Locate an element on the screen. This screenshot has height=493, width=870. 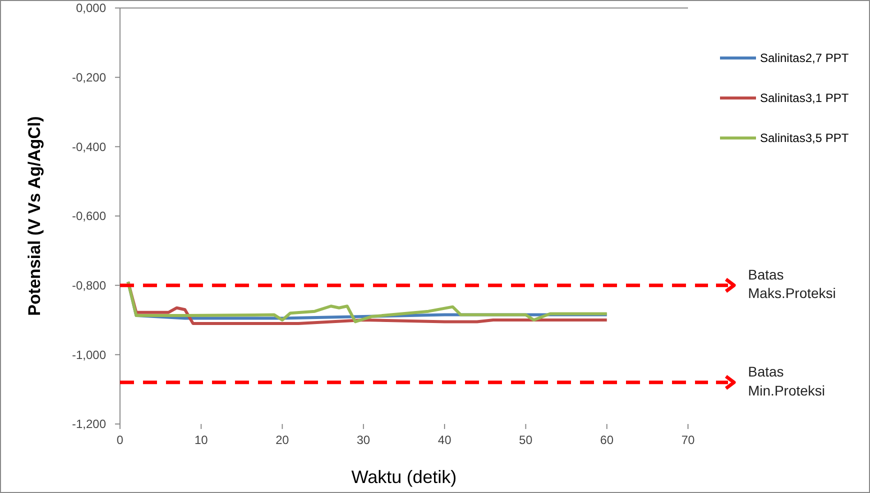
y-axis-title: Potensial (V Vs Ag/AgCl) is located at coordinates (34, 216).